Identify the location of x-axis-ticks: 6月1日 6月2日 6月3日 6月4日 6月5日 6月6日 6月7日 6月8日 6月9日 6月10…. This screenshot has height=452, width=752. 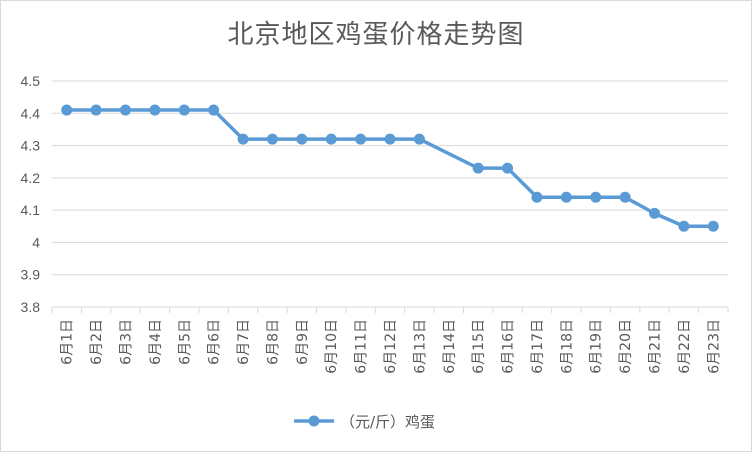
(391, 346).